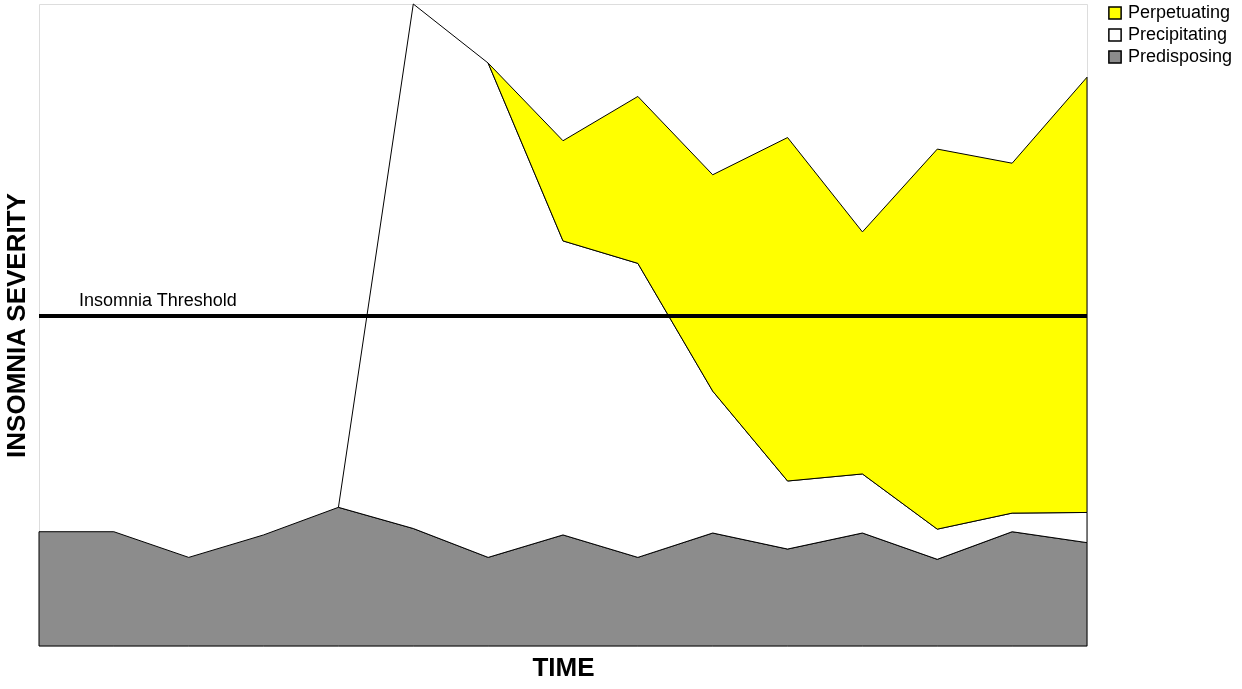 This screenshot has width=1242, height=689. I want to click on x-axis-title: TIME, so click(563, 666).